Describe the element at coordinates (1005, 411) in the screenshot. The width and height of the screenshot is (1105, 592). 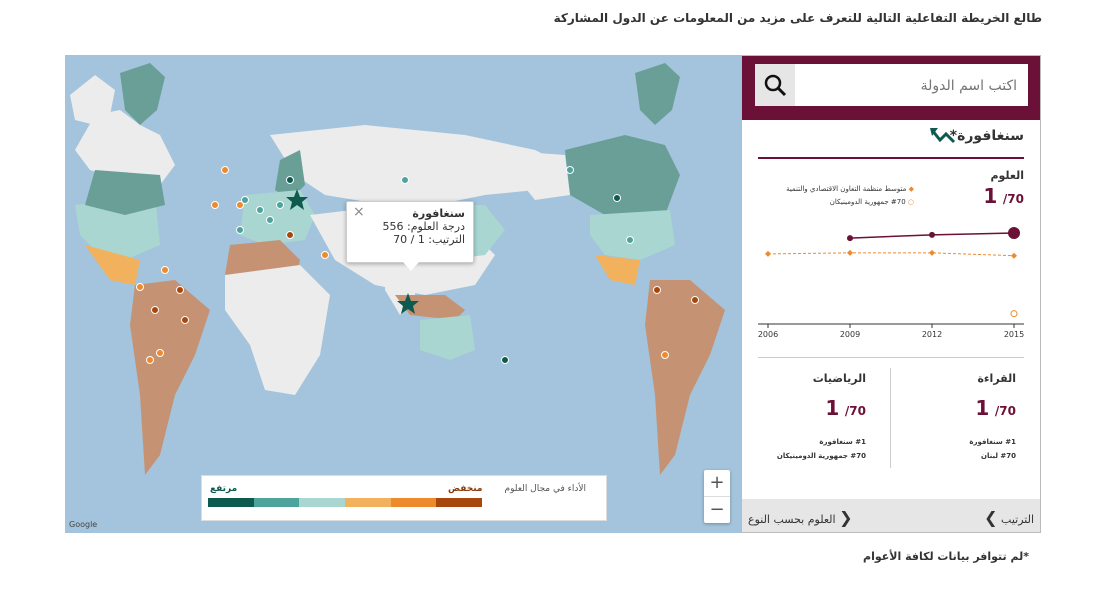
I see `reading-rank-total: /70` at that location.